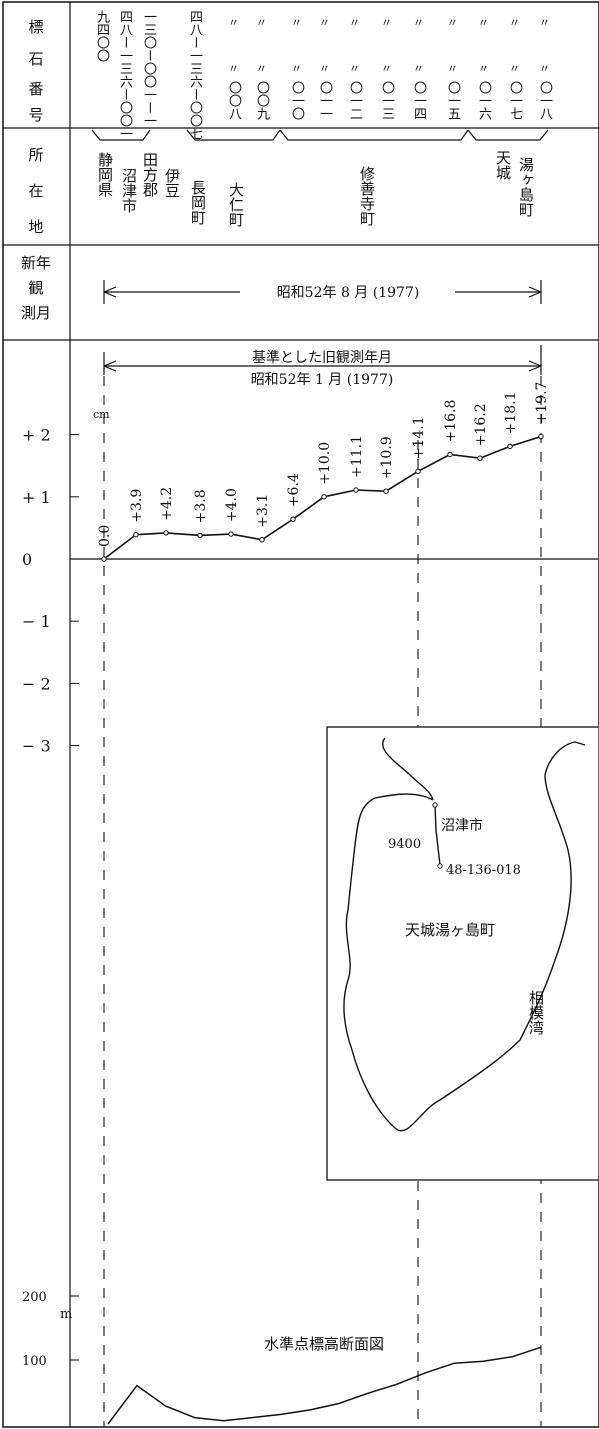 The height and width of the screenshot is (1429, 599). Describe the element at coordinates (503, 165) in the screenshot. I see `location-amagi: 天城` at that location.